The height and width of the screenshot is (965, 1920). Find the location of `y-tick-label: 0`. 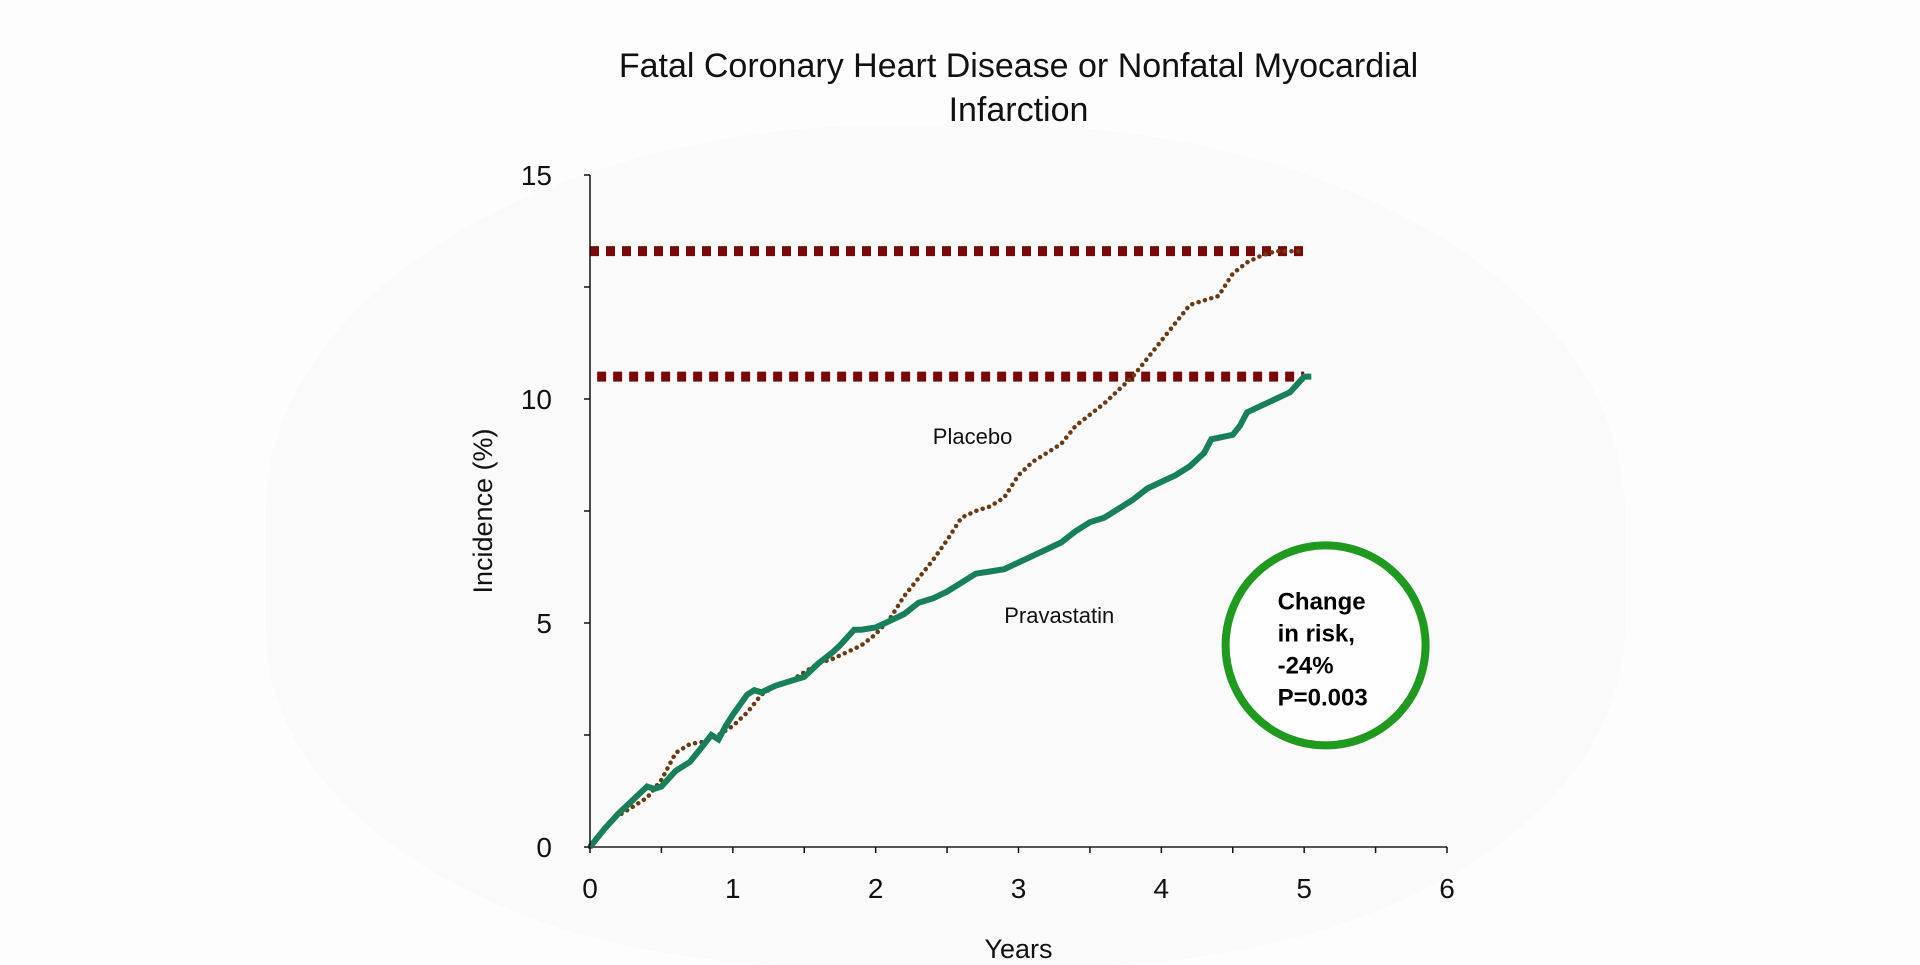

y-tick-label: 0 is located at coordinates (544, 847).